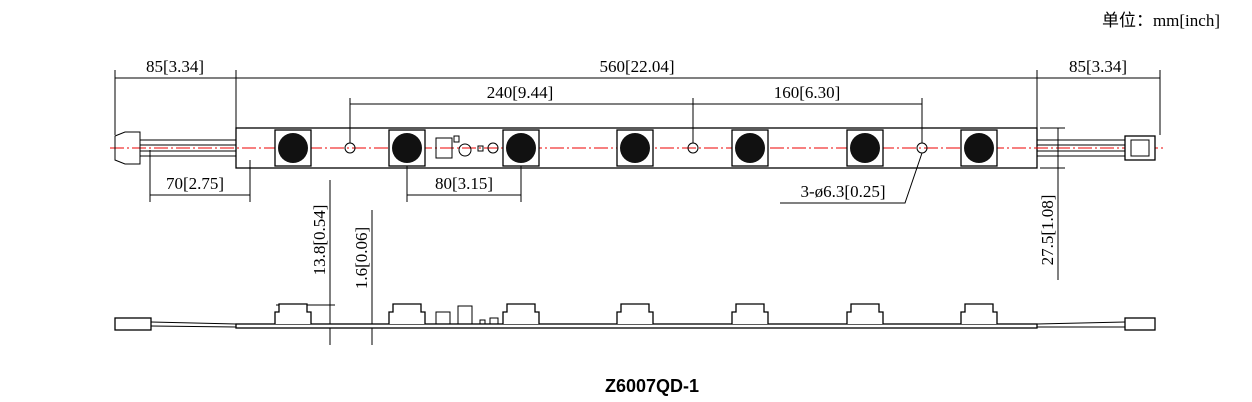  I want to click on dim-label: 1.6[0.06], so click(361, 258).